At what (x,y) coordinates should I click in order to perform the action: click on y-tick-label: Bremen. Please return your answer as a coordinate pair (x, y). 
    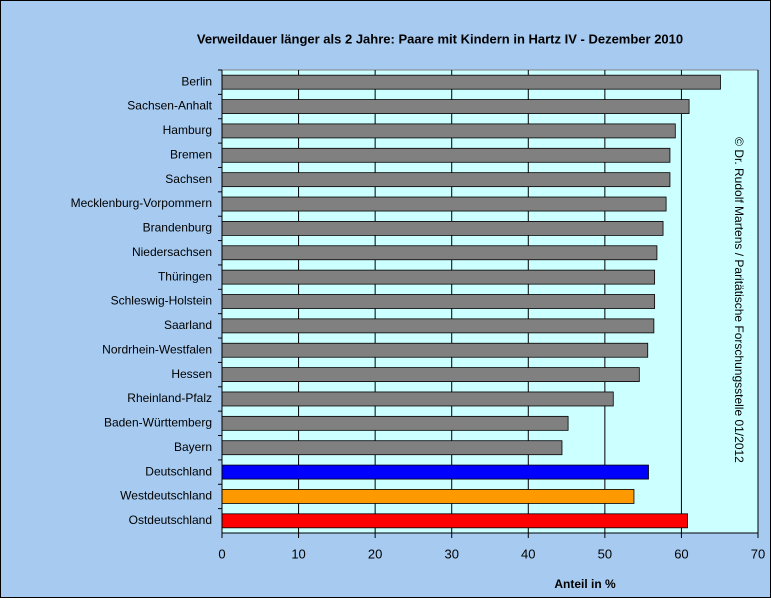
    Looking at the image, I should click on (191, 154).